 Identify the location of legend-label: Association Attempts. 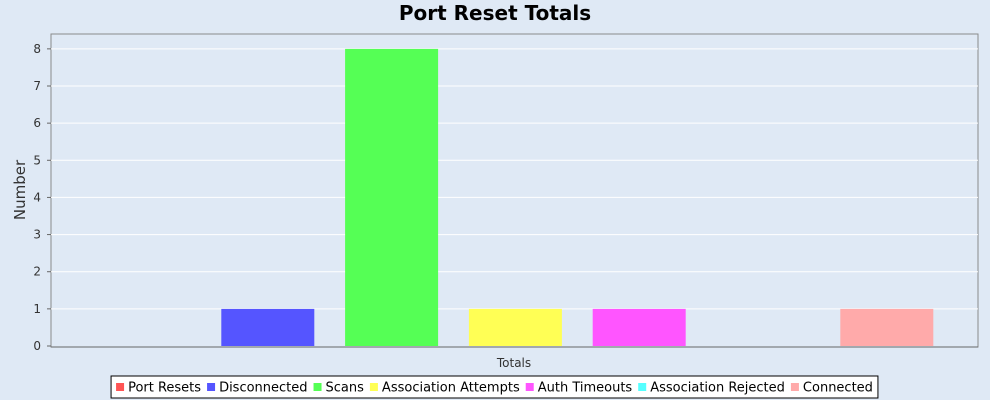
(451, 388).